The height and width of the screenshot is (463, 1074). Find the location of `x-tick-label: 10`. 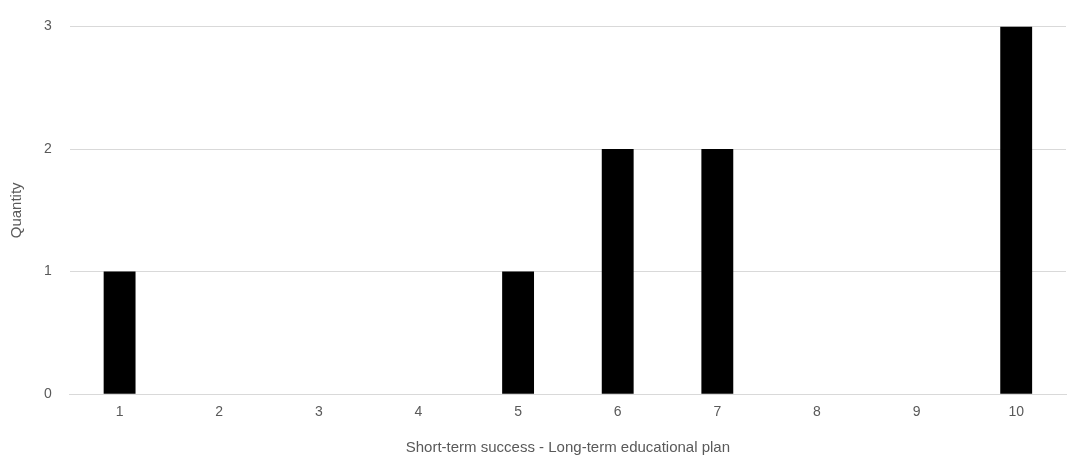

x-tick-label: 10 is located at coordinates (1016, 411).